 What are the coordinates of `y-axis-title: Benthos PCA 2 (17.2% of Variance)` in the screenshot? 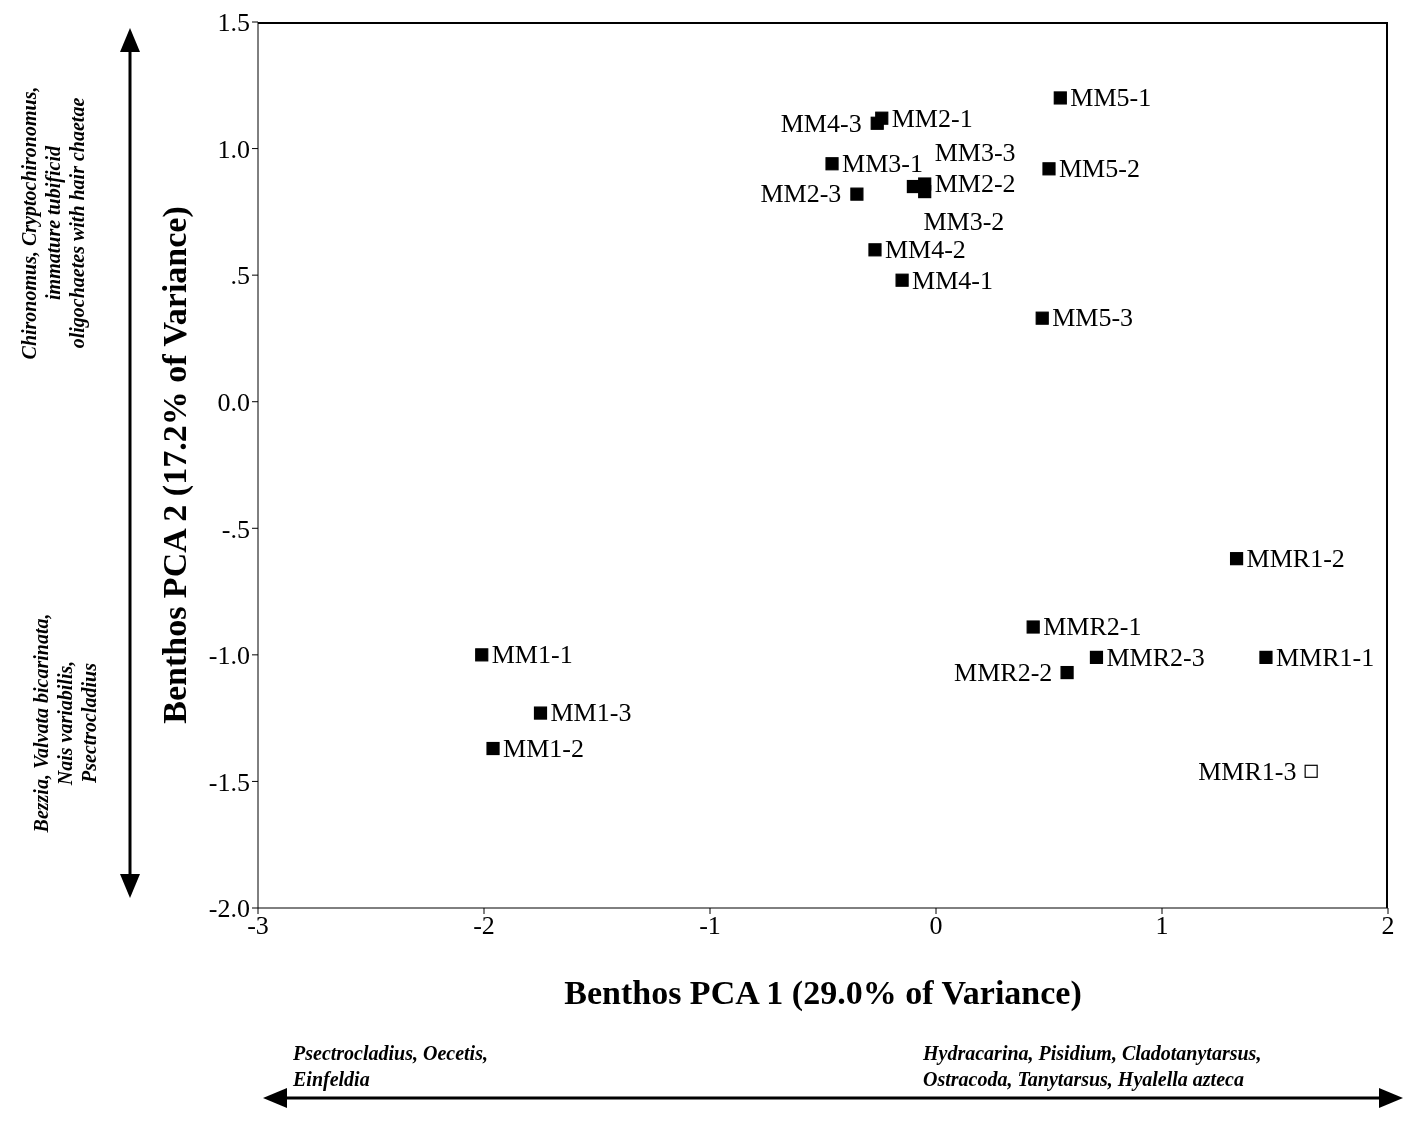 It's located at (175, 465).